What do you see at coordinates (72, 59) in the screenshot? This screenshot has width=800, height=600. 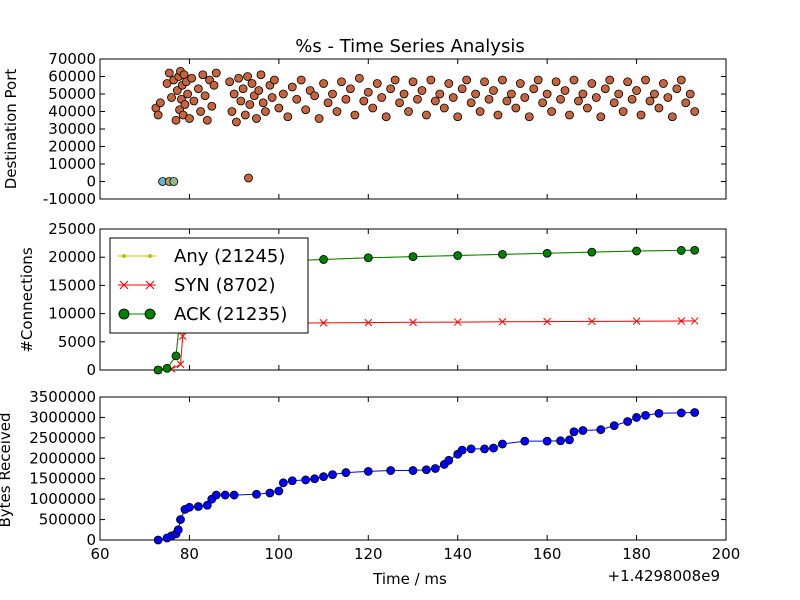 I see `y-tick-label: 70000` at bounding box center [72, 59].